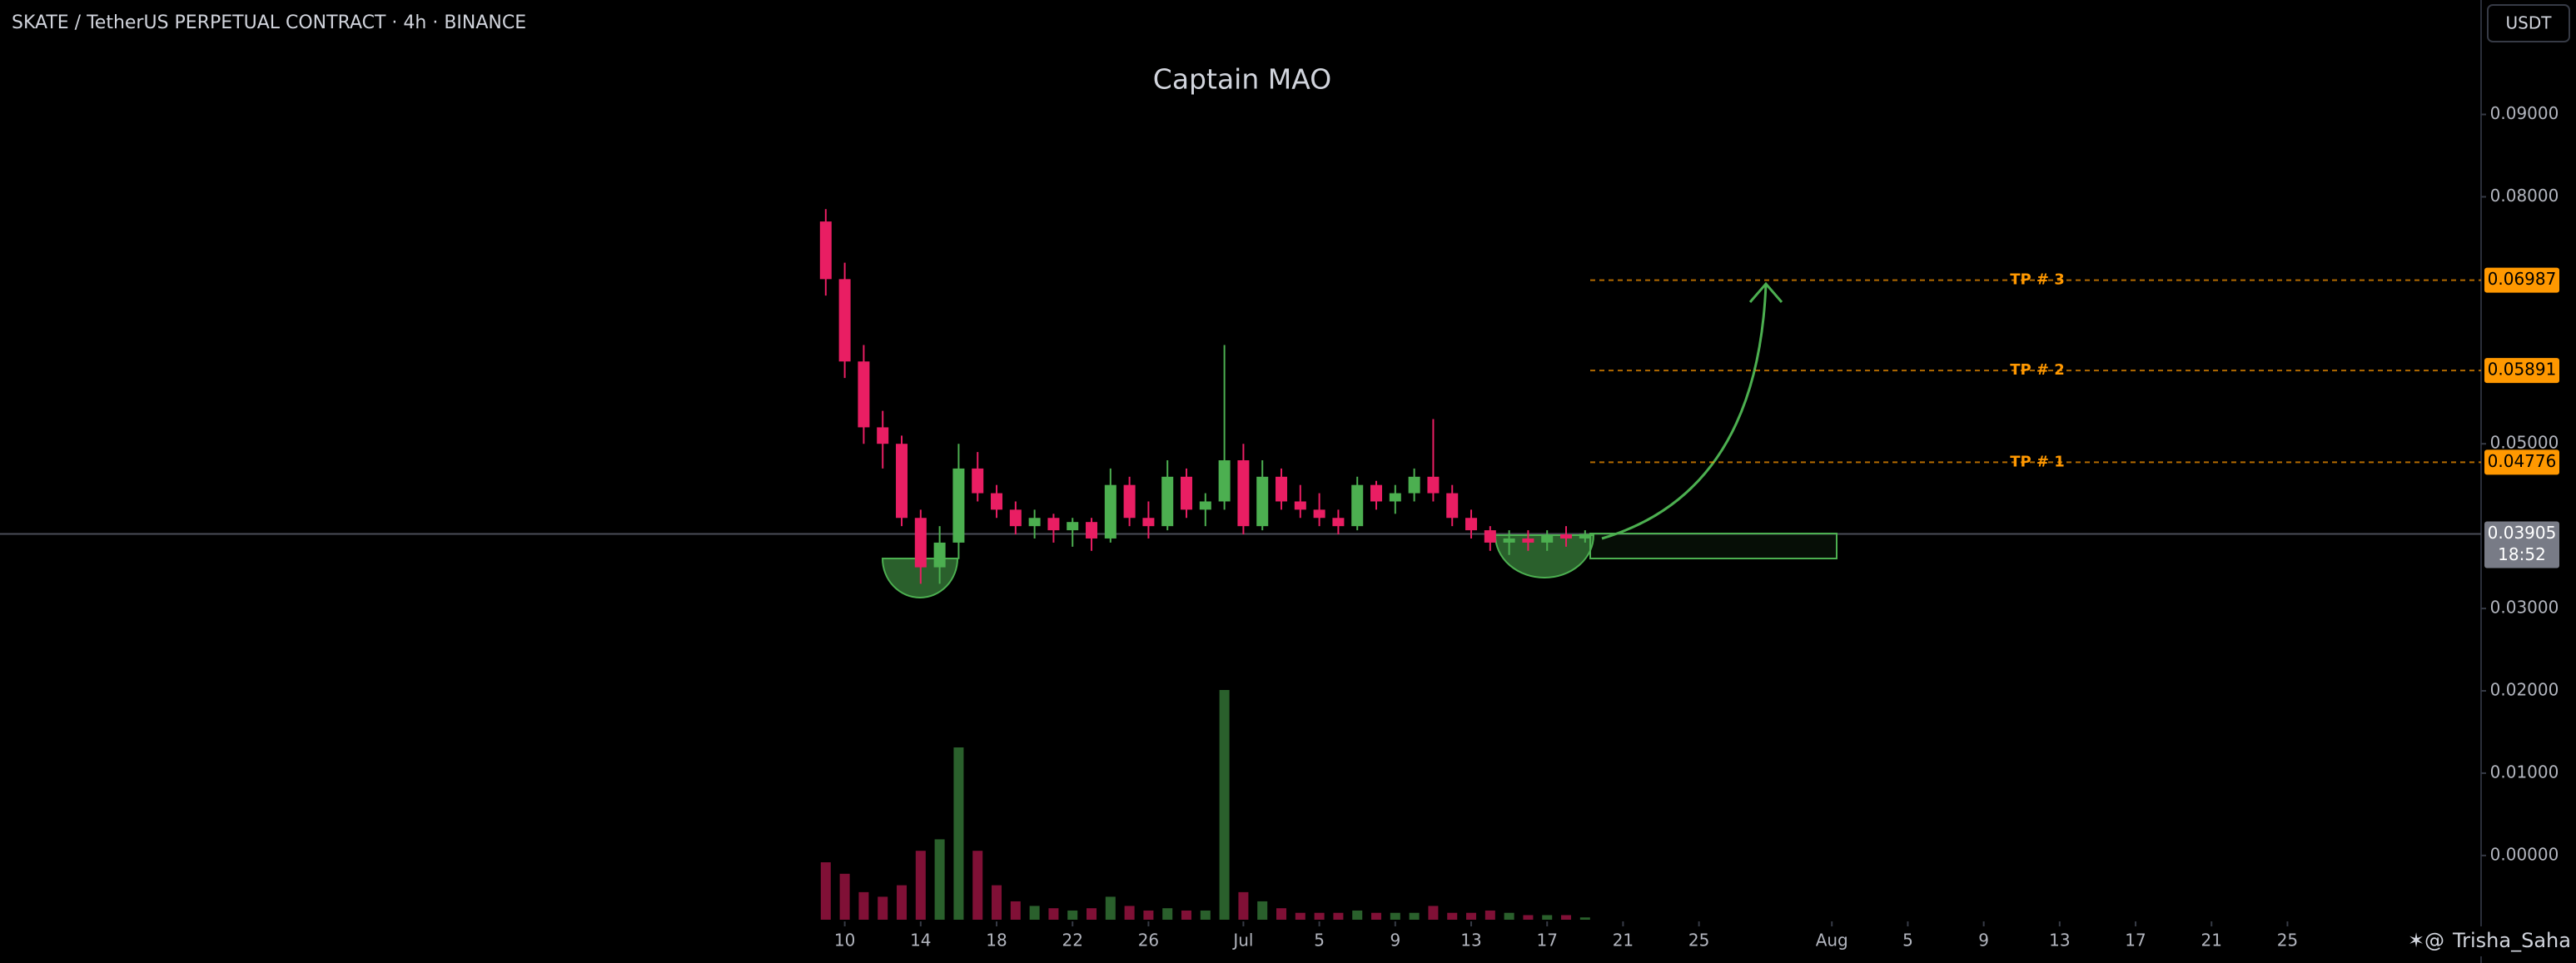 The image size is (2576, 963). What do you see at coordinates (2037, 370) in the screenshot?
I see `tp-label: TP # 2` at bounding box center [2037, 370].